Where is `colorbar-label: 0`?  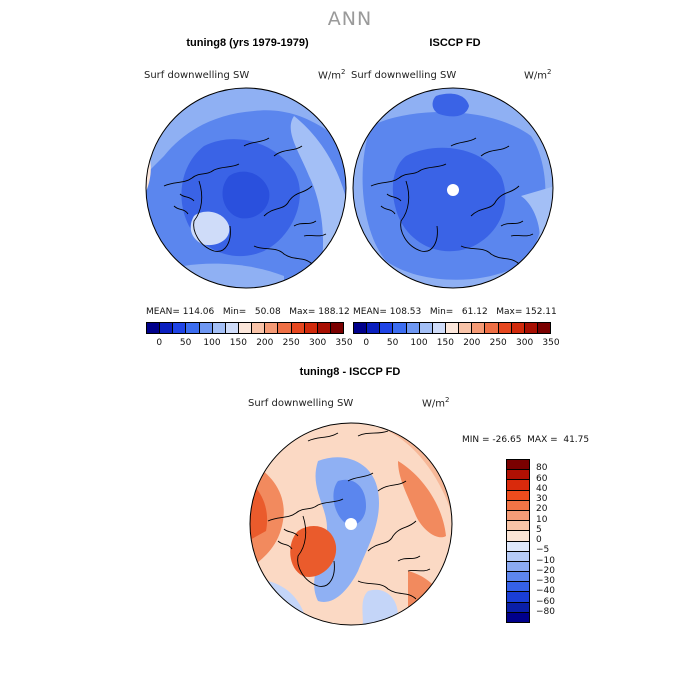
colorbar-label: 0 is located at coordinates (539, 540).